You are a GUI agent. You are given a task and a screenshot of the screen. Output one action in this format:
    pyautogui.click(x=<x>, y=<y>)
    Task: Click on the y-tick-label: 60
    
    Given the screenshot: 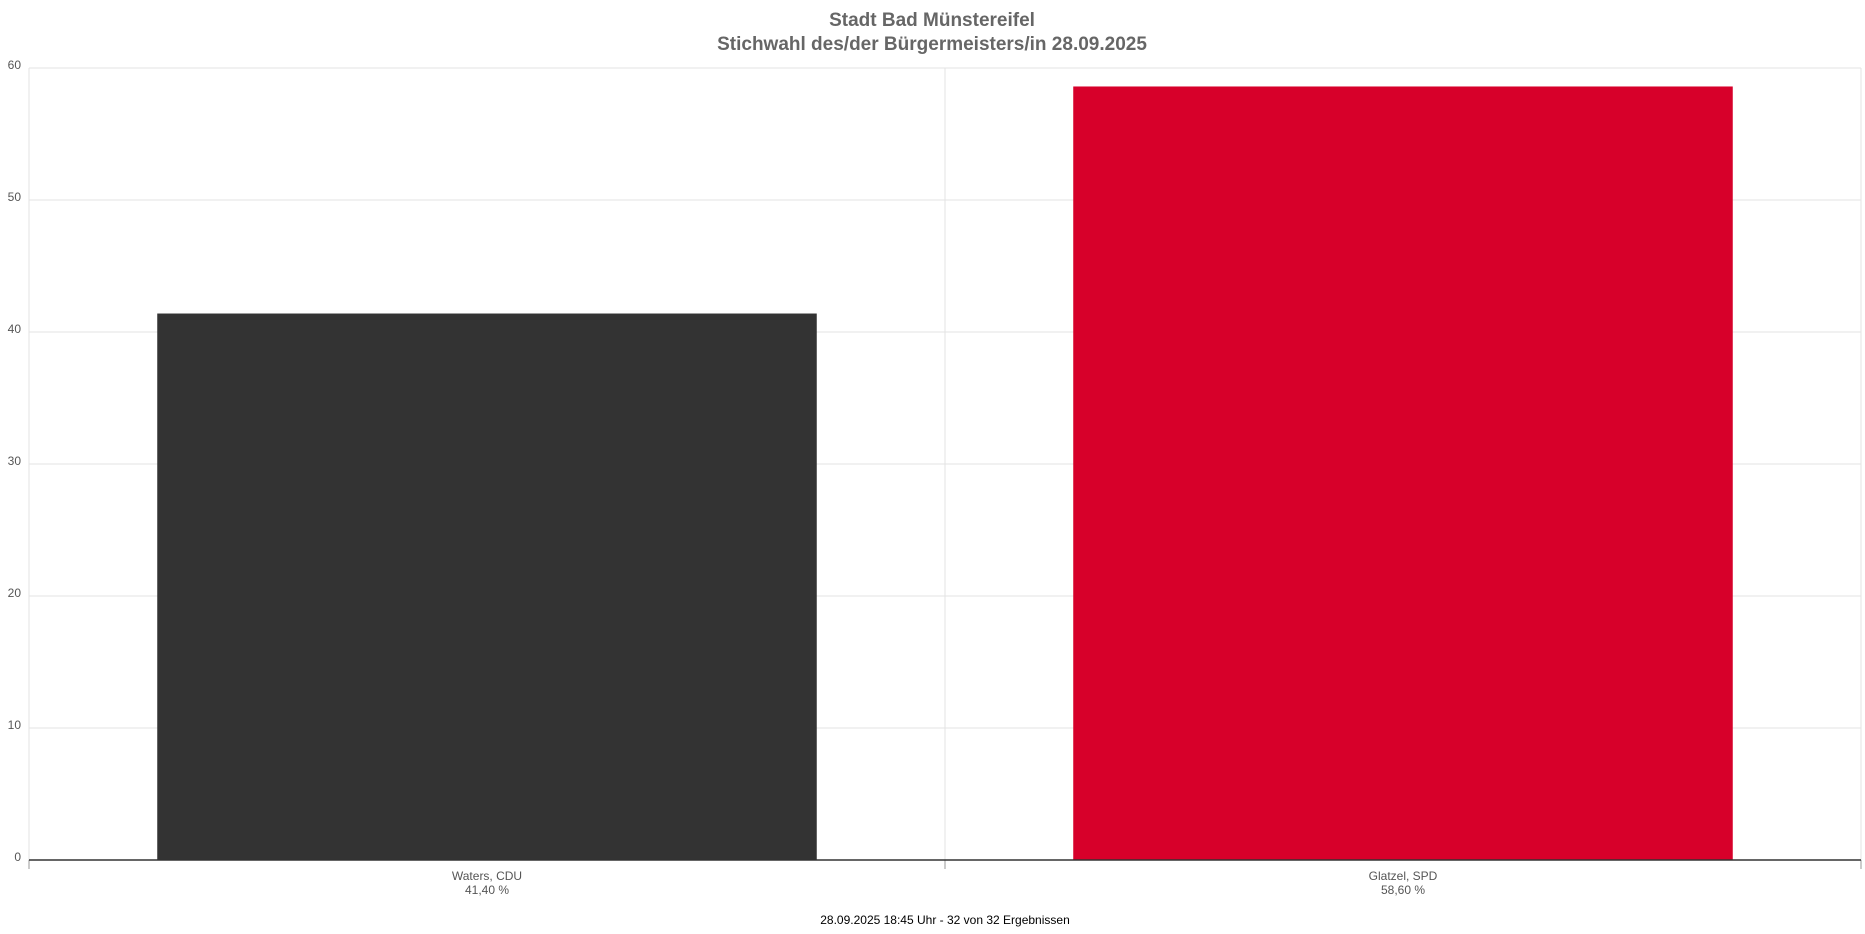 What is the action you would take?
    pyautogui.click(x=15, y=65)
    